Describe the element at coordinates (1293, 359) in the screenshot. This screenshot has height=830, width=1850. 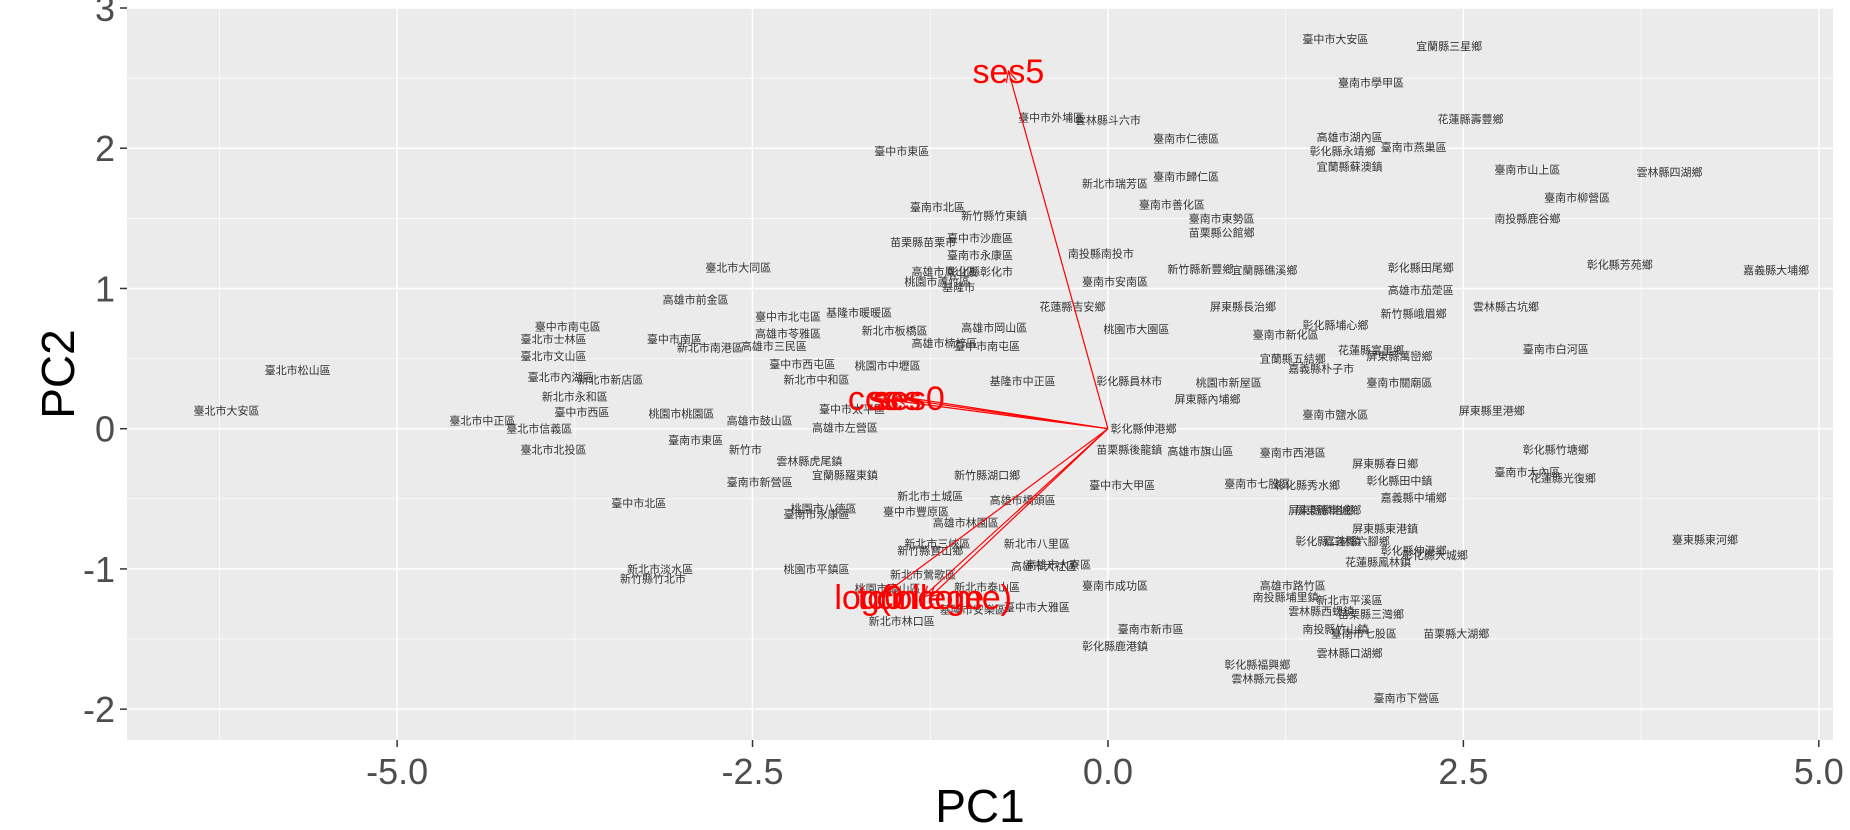
I see `point-label: 宜蘭縣五結鄉` at that location.